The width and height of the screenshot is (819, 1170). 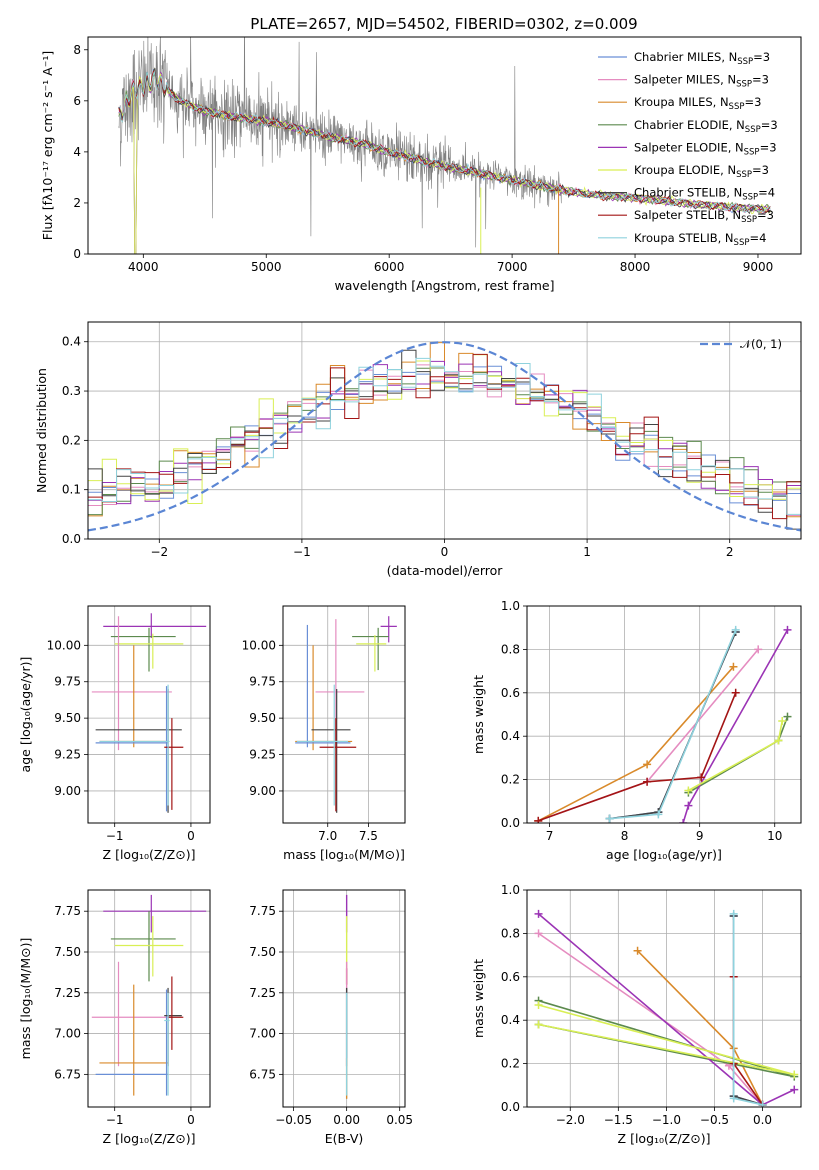 I want to click on series-chabrier-miles, so click(x=673, y=725).